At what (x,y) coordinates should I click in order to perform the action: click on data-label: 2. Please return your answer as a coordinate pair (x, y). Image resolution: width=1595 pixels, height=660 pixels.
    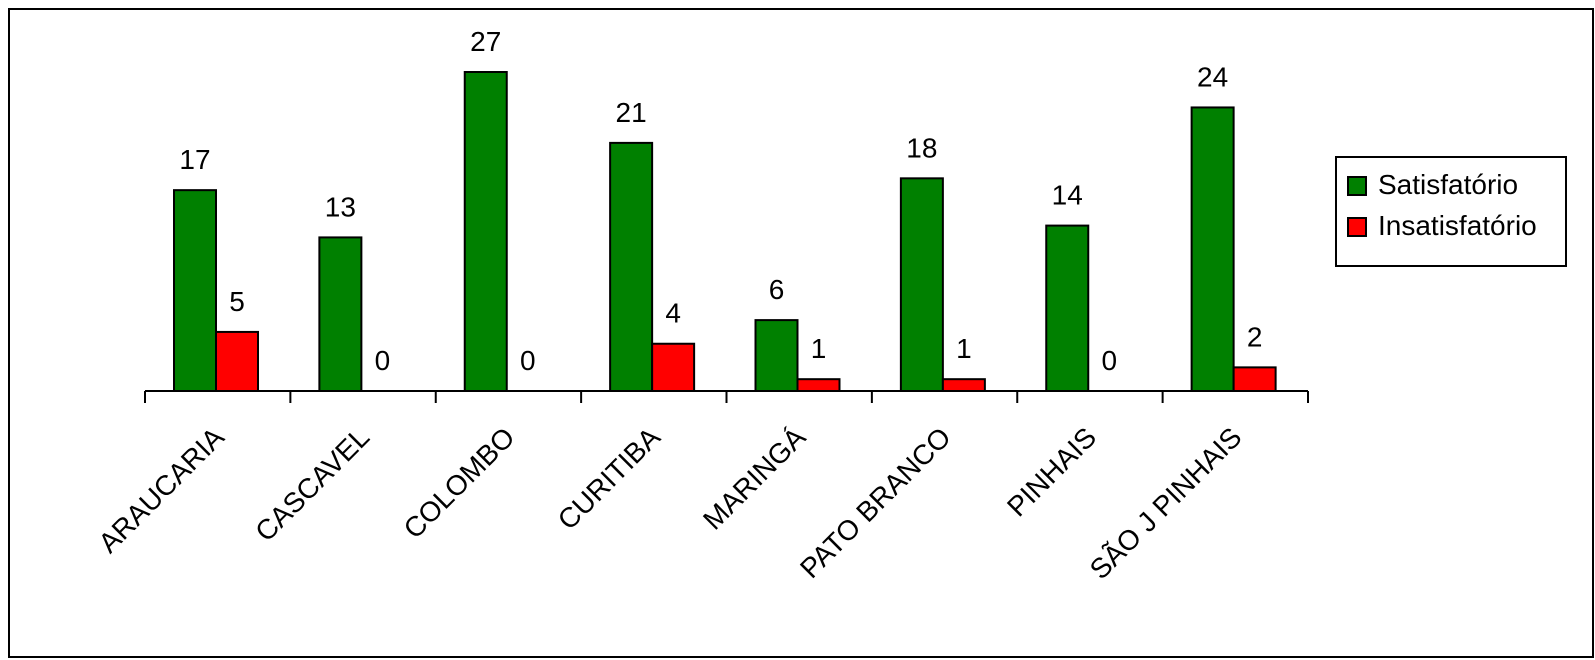
    Looking at the image, I should click on (1255, 336).